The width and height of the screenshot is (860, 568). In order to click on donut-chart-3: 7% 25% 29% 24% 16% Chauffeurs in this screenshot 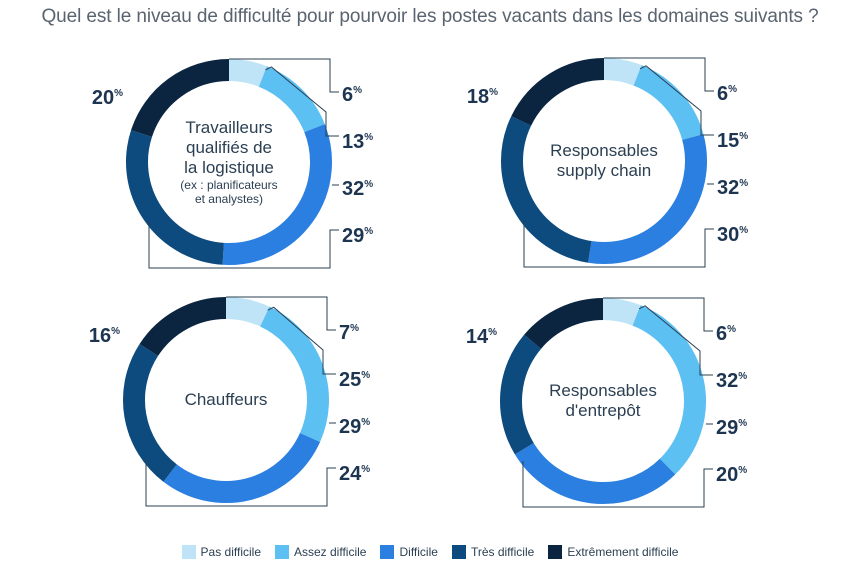, I will do `click(229, 401)`.